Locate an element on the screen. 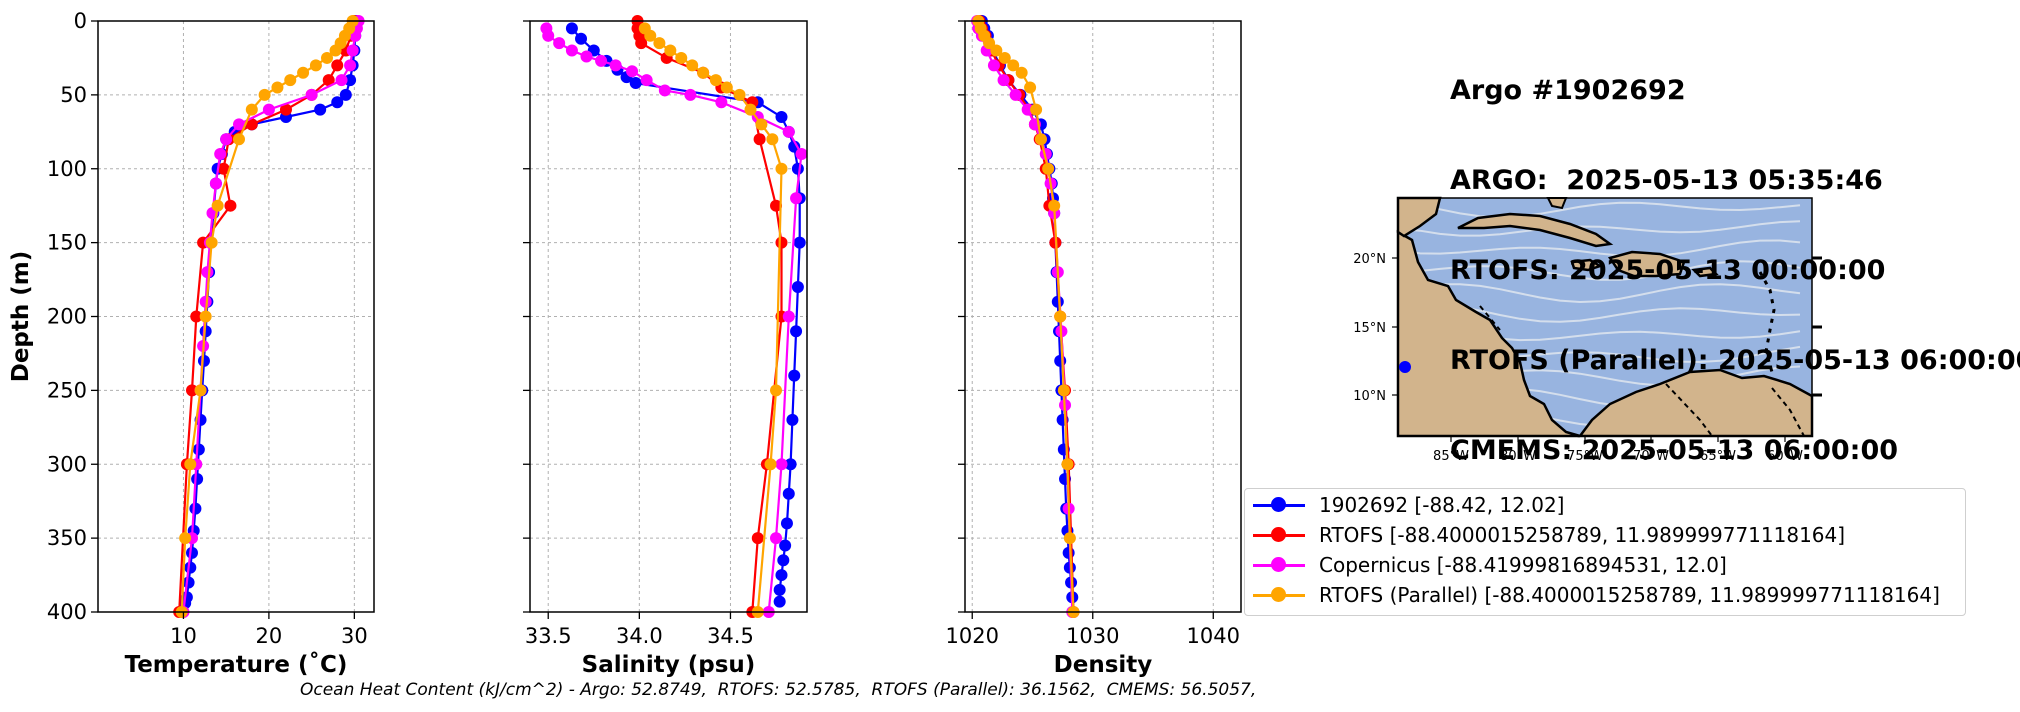  x-tick-label: 30 is located at coordinates (354, 636).